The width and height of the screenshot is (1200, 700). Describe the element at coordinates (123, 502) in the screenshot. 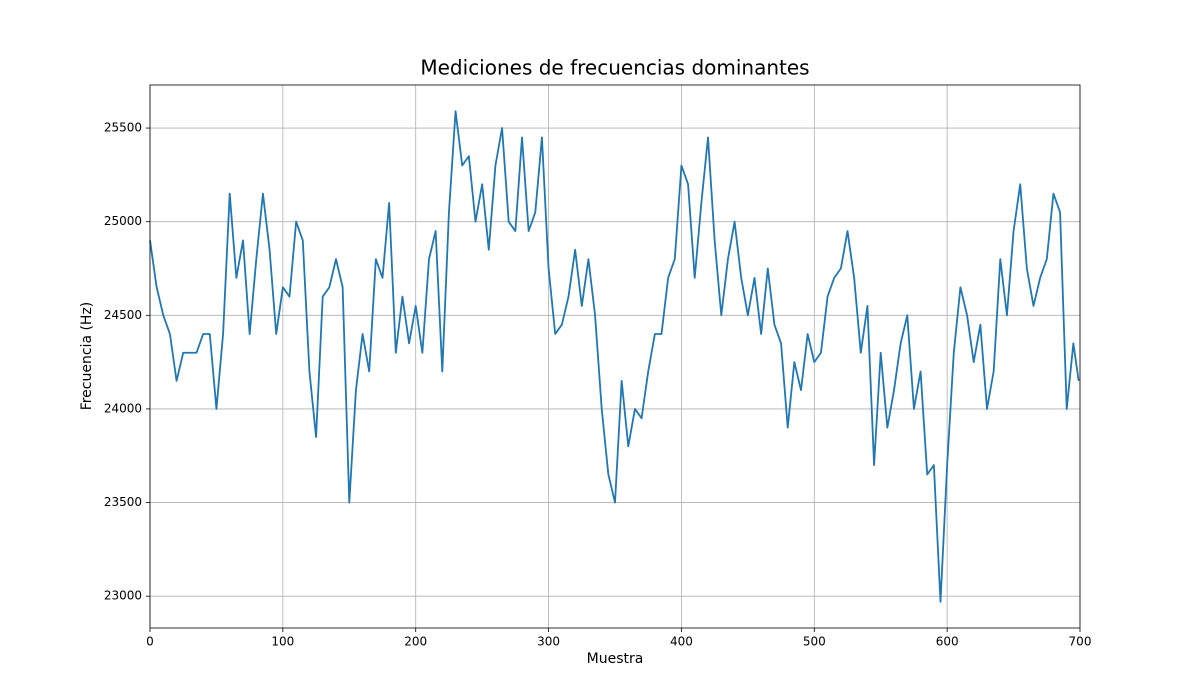

I see `y-tick-label: 23500` at that location.